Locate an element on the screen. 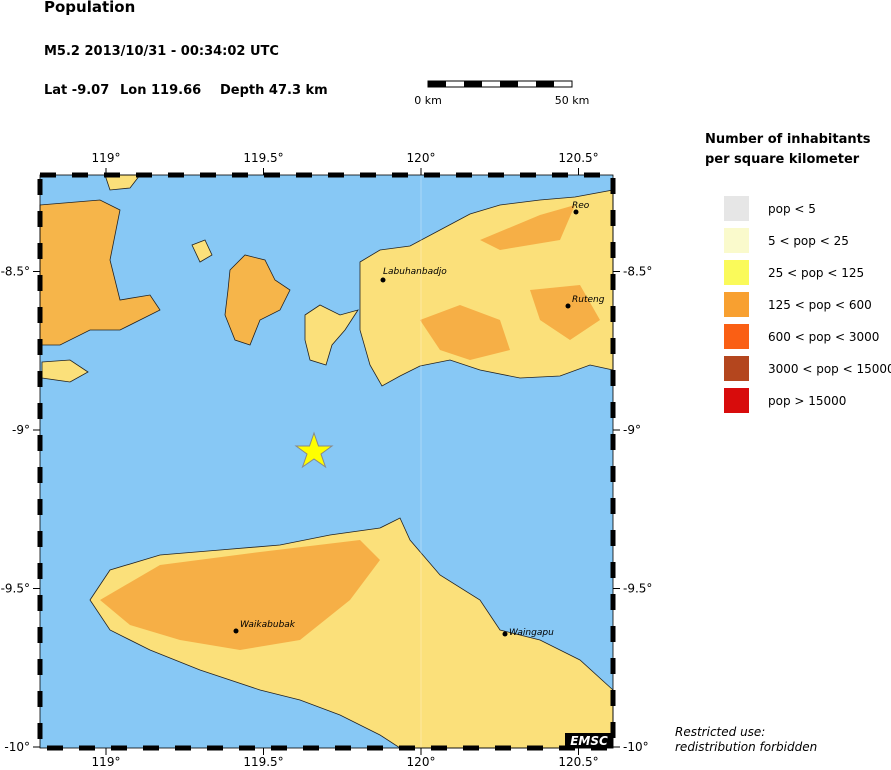  lat: Lat -9.07 is located at coordinates (76, 90).